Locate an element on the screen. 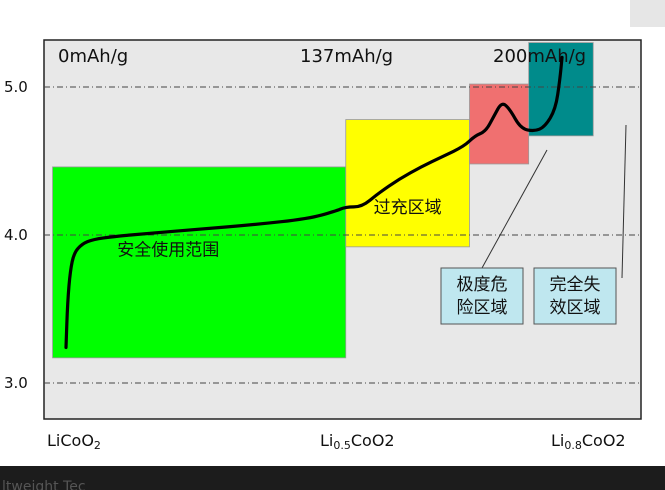 The height and width of the screenshot is (490, 665). capacity-label-3: 200mAh/g is located at coordinates (539, 56).